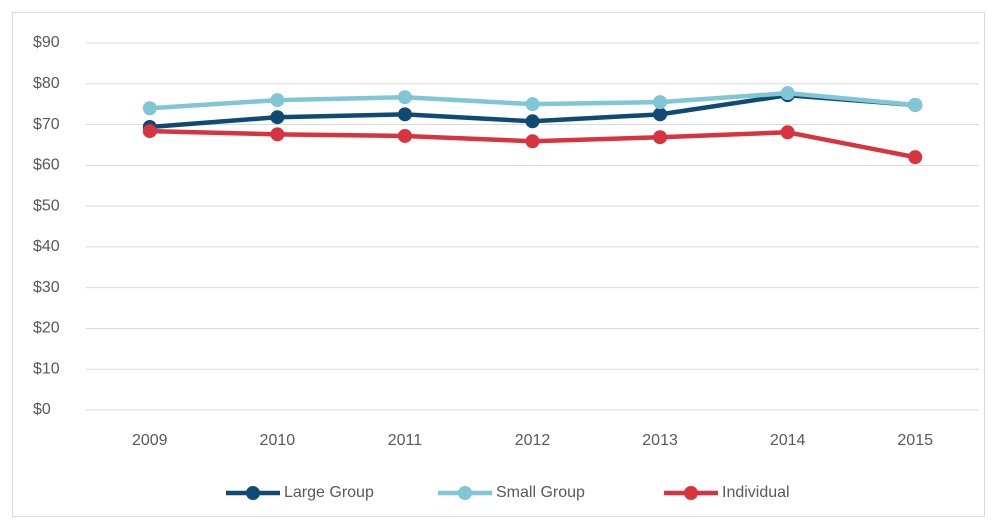  What do you see at coordinates (46, 83) in the screenshot?
I see `y-tick-label: $80` at bounding box center [46, 83].